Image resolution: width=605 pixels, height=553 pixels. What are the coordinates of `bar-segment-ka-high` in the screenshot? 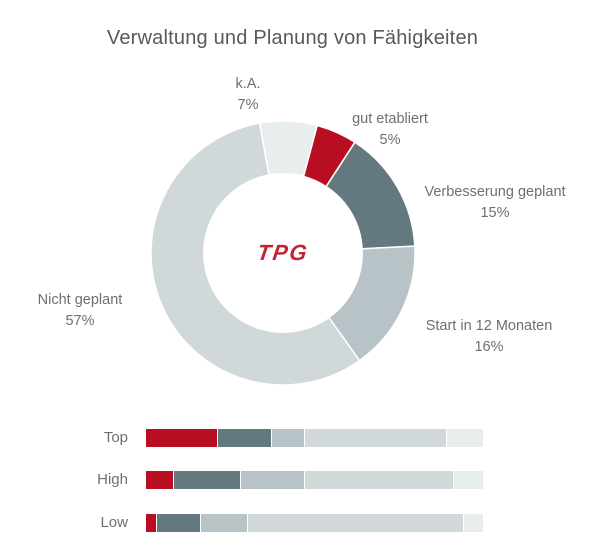 It's located at (467, 480).